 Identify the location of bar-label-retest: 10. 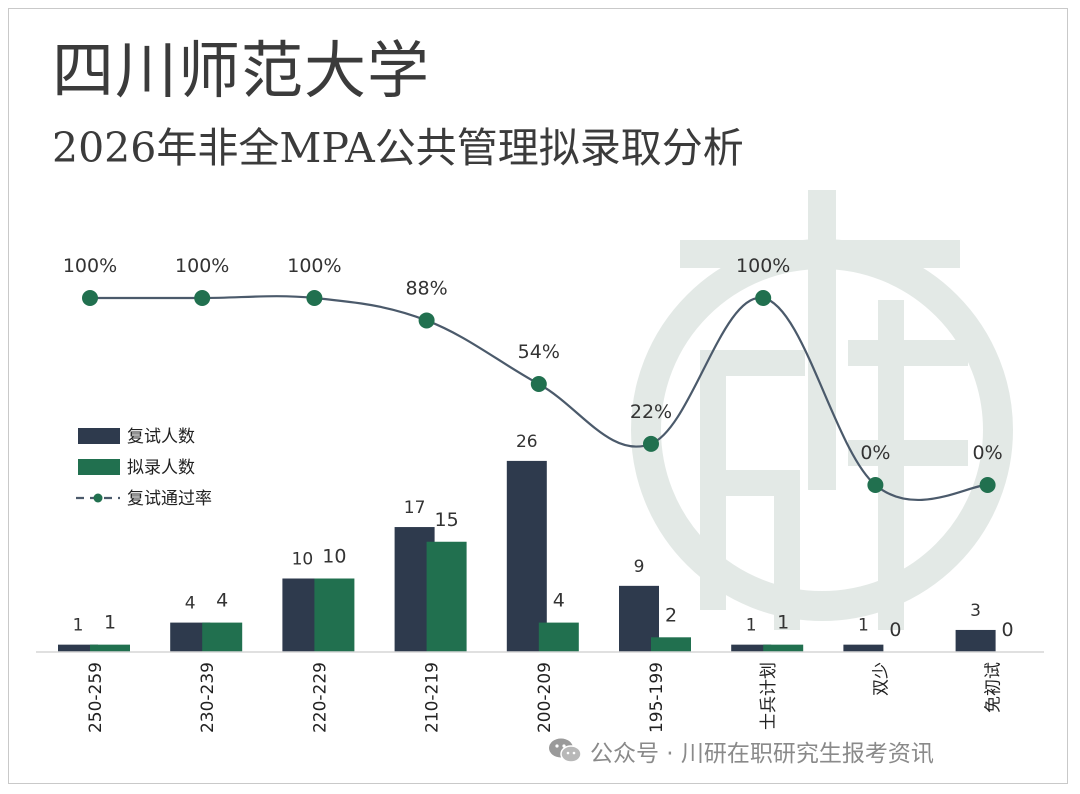
(303, 560).